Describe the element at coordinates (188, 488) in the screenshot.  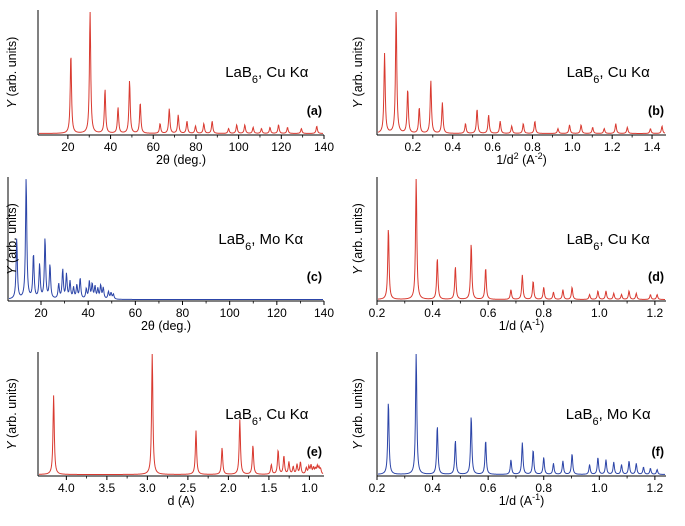
I see `x-tick-label: 2.5` at that location.